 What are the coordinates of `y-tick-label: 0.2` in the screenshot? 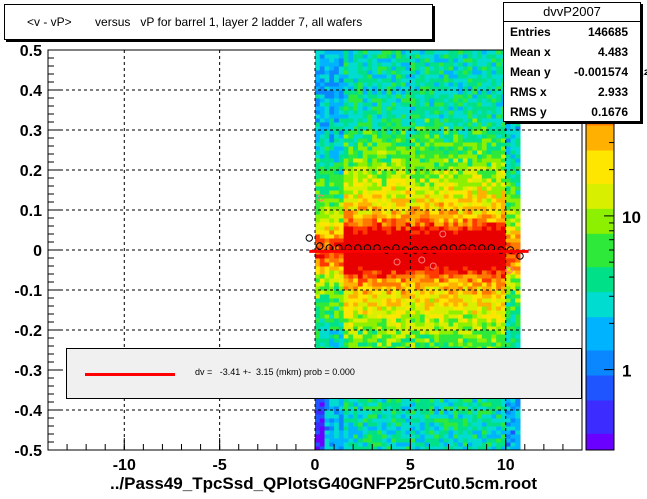 It's located at (31, 171).